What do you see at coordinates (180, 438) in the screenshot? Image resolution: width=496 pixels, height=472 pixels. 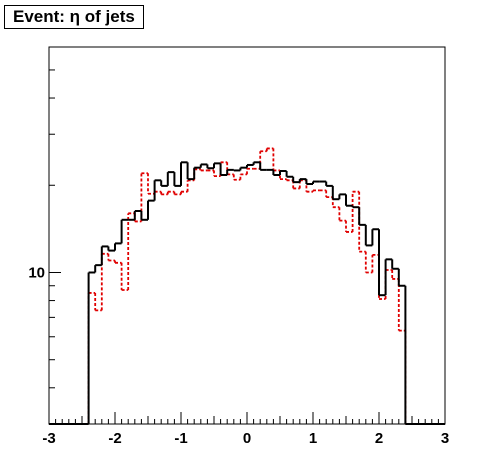 I see `x-tick-label: -1` at bounding box center [180, 438].